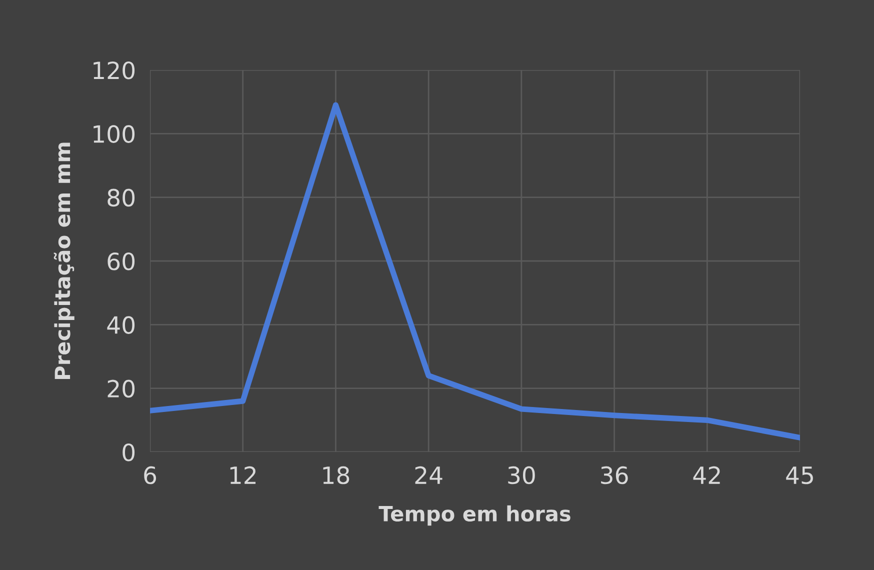  Describe the element at coordinates (150, 475) in the screenshot. I see `x-tick-label: 6` at that location.